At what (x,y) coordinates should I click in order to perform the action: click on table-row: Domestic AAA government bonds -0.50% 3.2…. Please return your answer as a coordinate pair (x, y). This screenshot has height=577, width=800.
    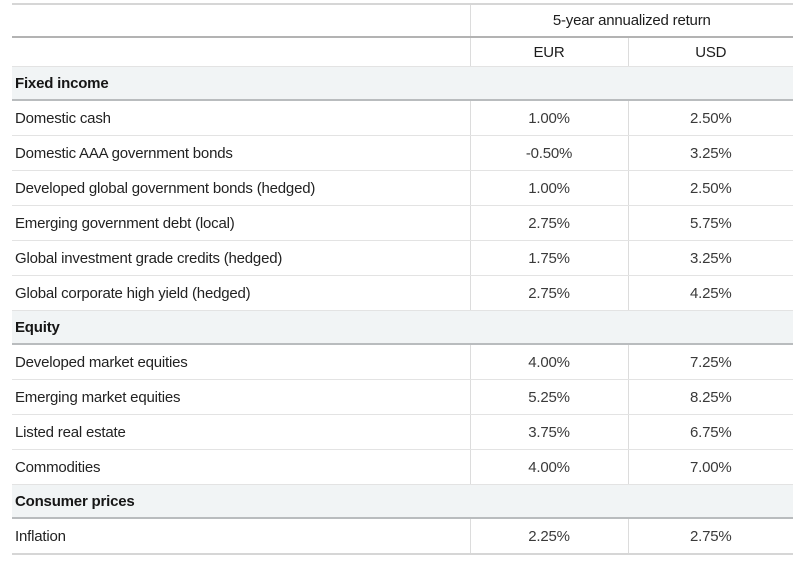
    Looking at the image, I should click on (402, 153).